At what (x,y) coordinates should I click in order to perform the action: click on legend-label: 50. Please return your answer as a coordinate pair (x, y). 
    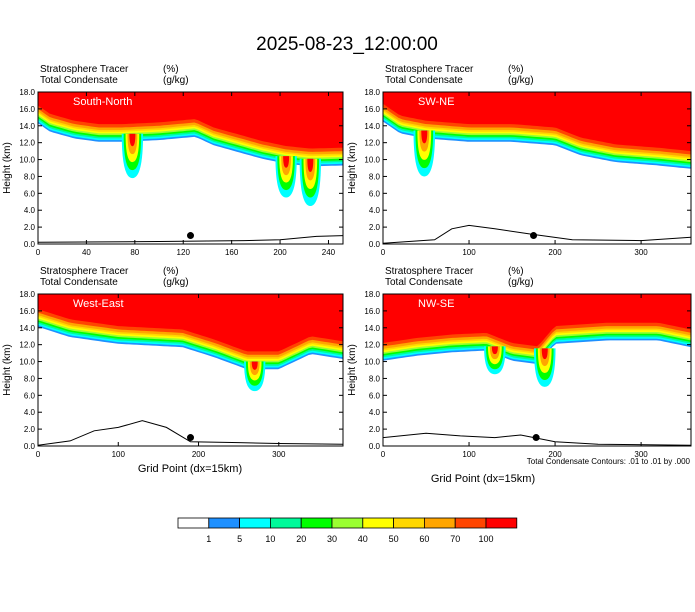
    Looking at the image, I should click on (394, 539).